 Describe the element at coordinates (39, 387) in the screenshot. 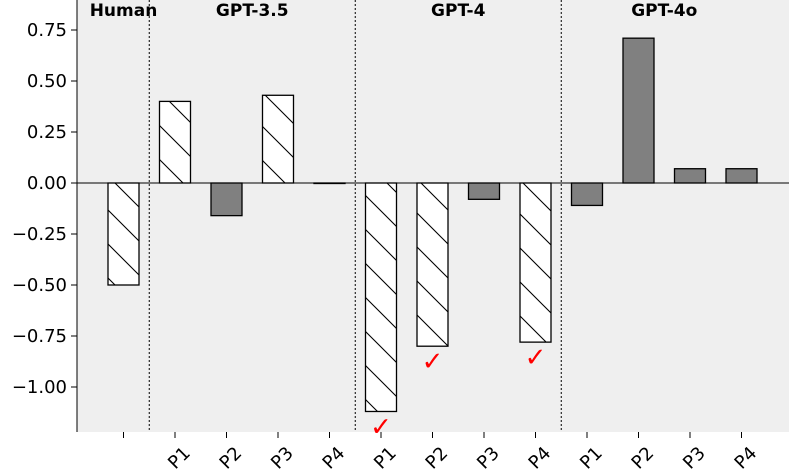

I see `y-tick-label: −1.00` at that location.